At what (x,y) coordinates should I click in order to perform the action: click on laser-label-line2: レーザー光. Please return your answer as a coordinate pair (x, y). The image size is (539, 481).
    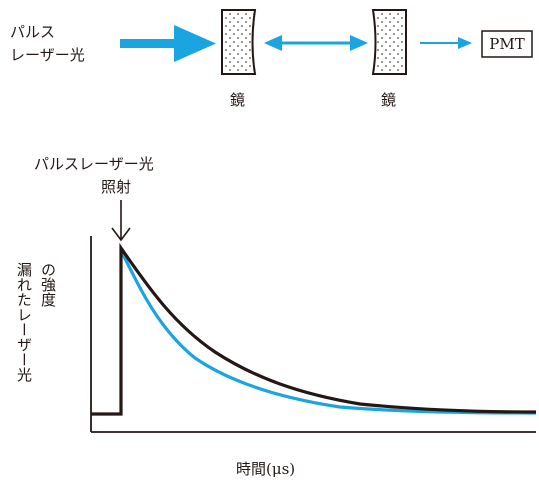
    Looking at the image, I should click on (47, 55).